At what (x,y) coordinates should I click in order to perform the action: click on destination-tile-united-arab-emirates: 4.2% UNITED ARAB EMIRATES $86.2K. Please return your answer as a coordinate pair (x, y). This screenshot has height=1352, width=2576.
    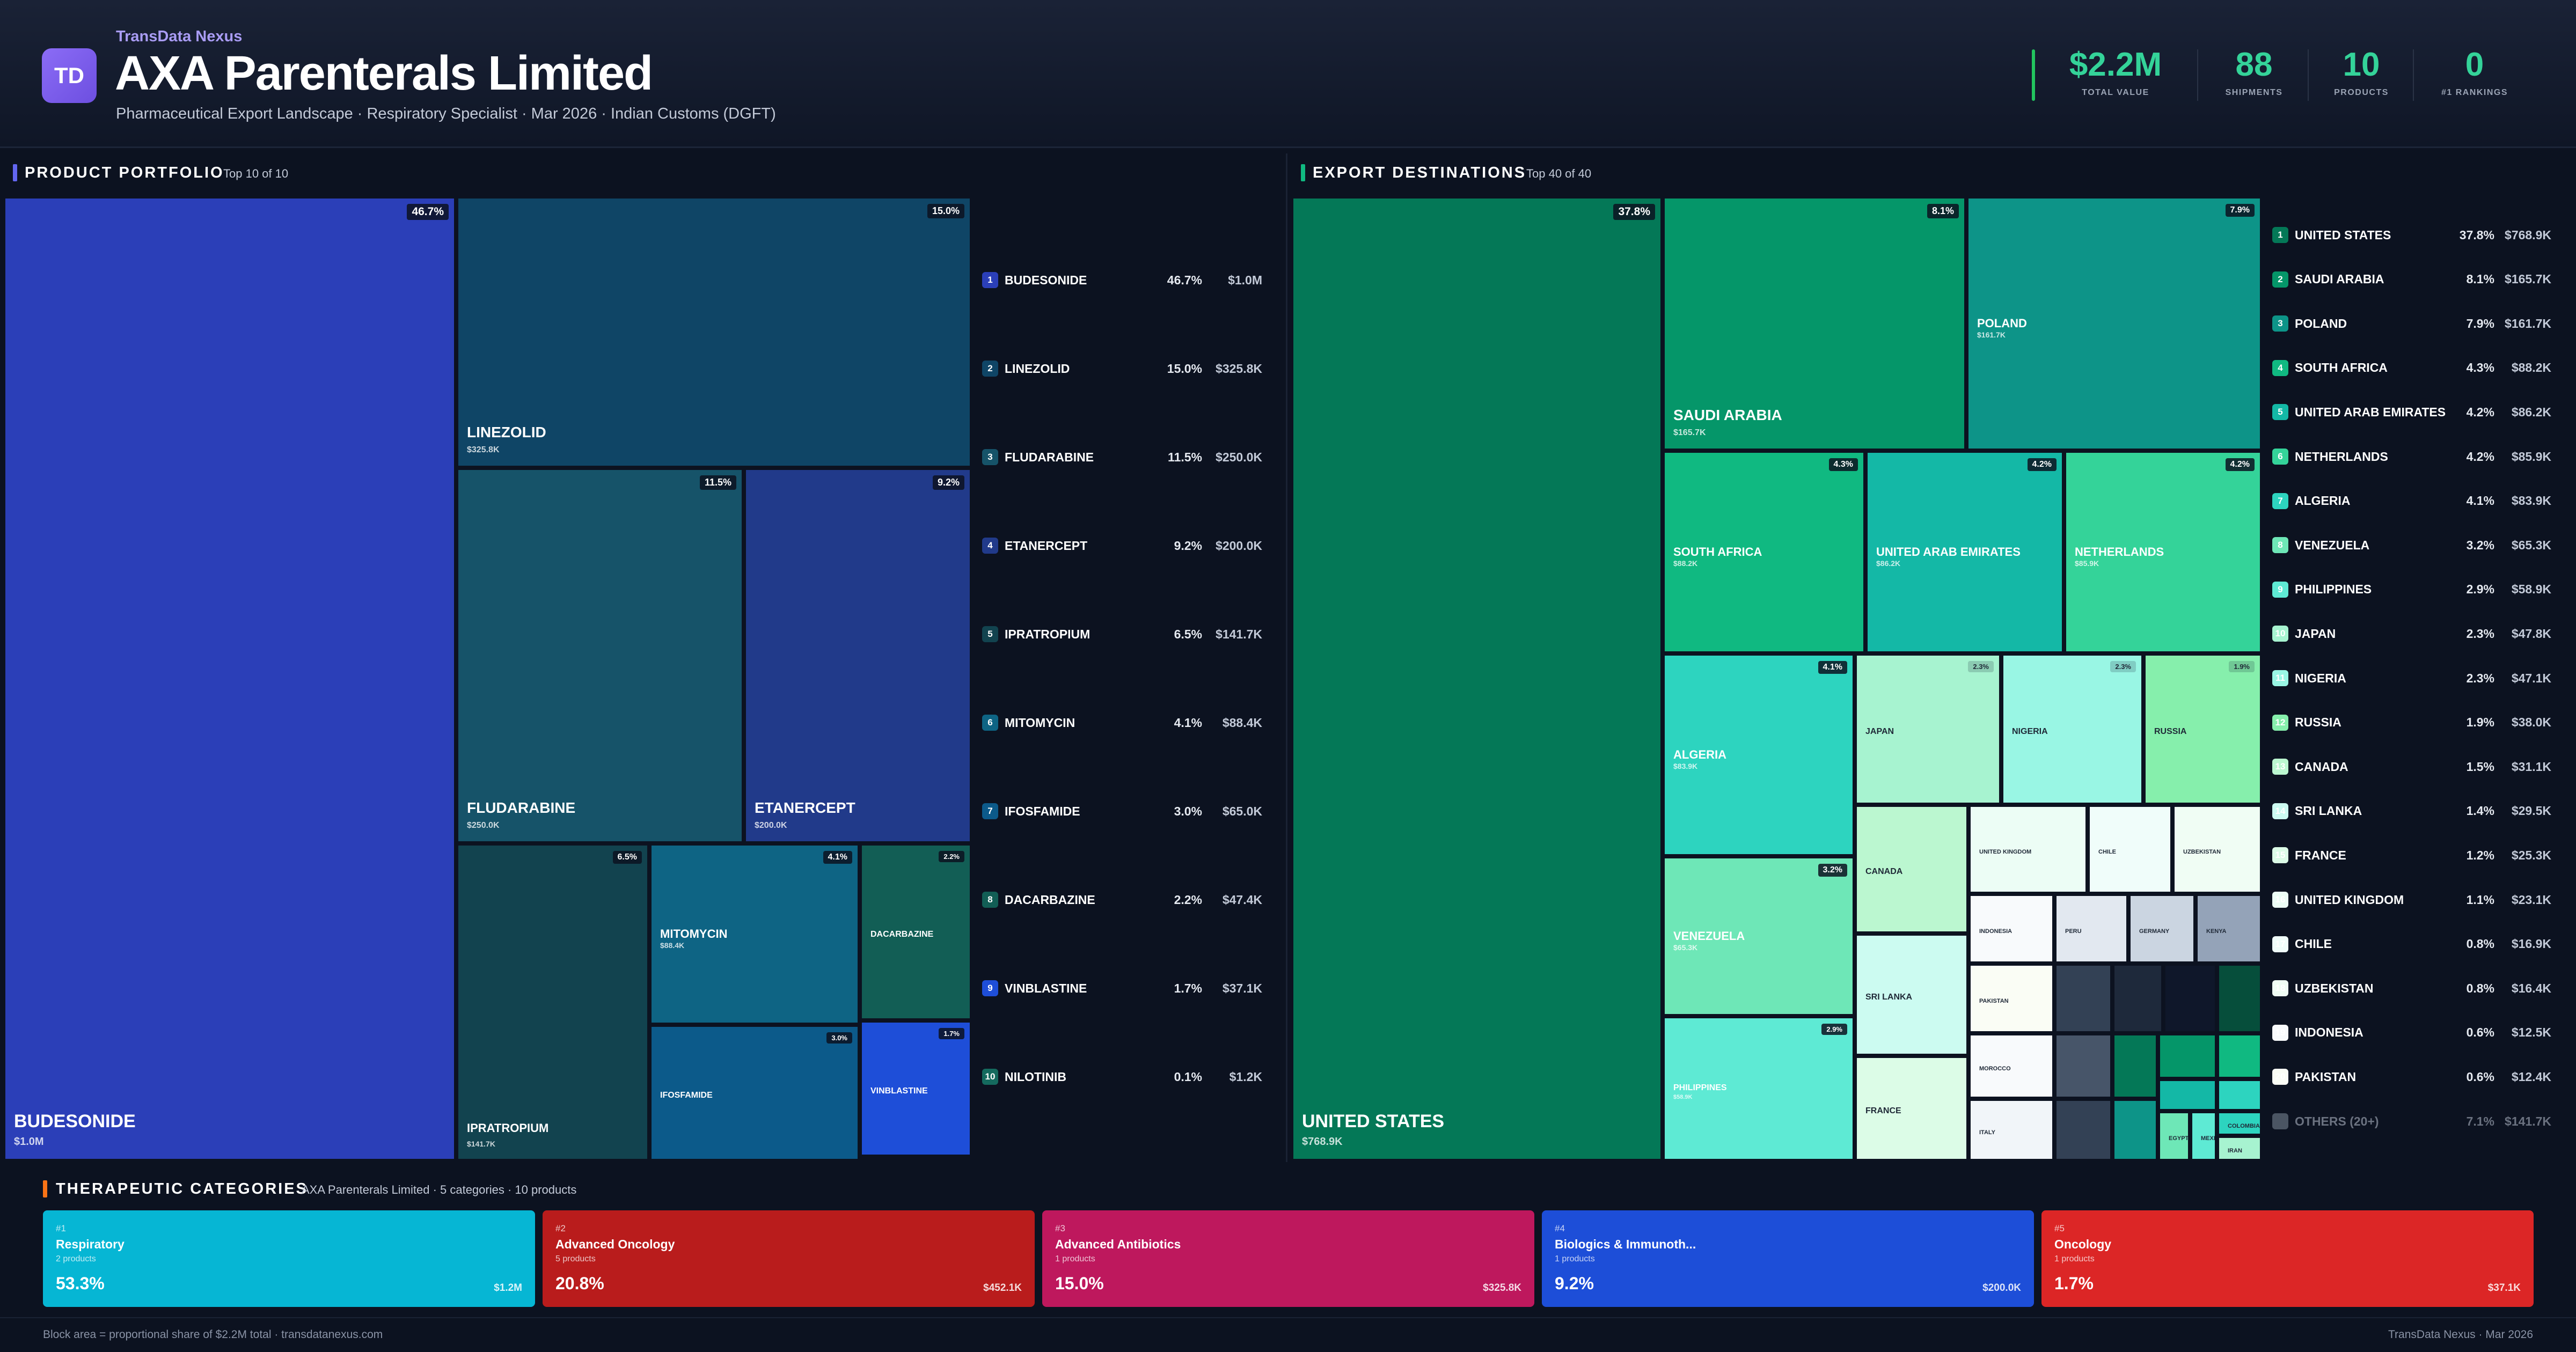
    Looking at the image, I should click on (1964, 552).